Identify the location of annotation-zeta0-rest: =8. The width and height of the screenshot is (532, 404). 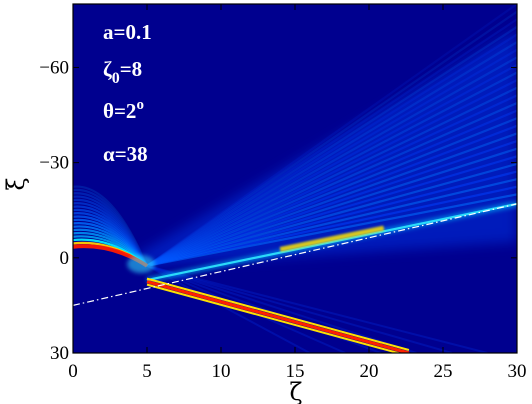
(131, 69).